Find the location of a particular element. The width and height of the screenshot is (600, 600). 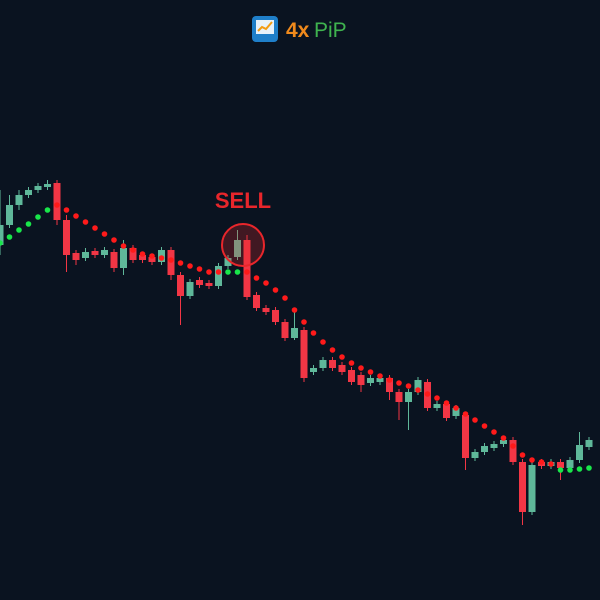

logo-text: PiP is located at coordinates (330, 30).